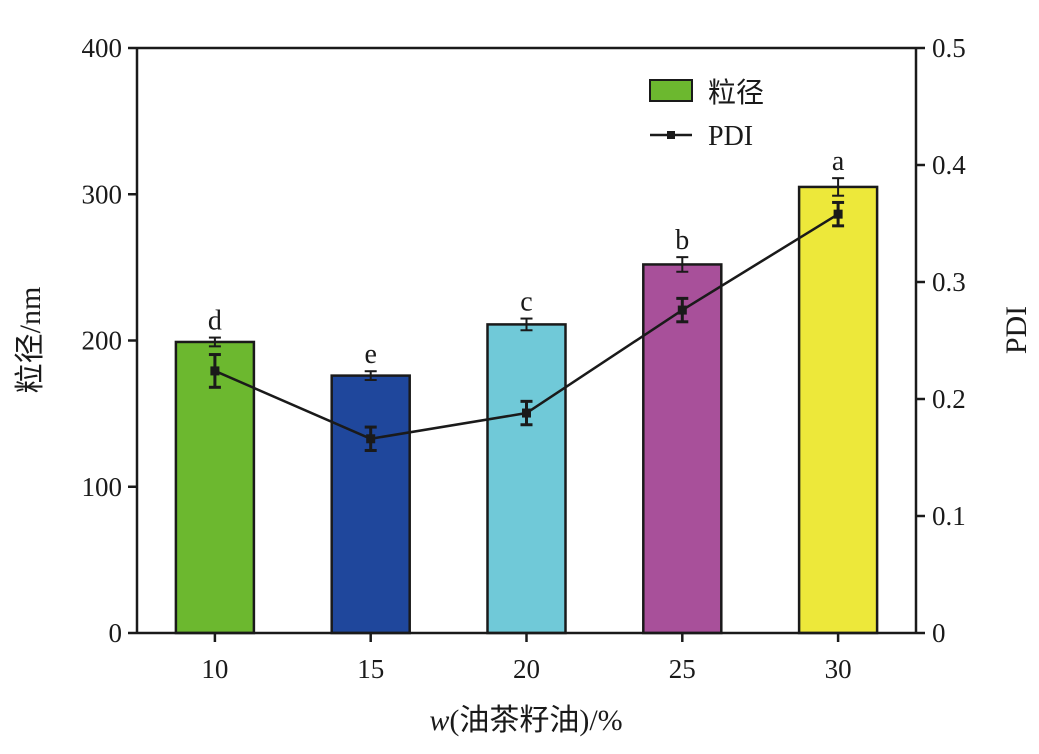 This screenshot has width=1039, height=754. I want to click on x-tick-label: 15, so click(370, 669).